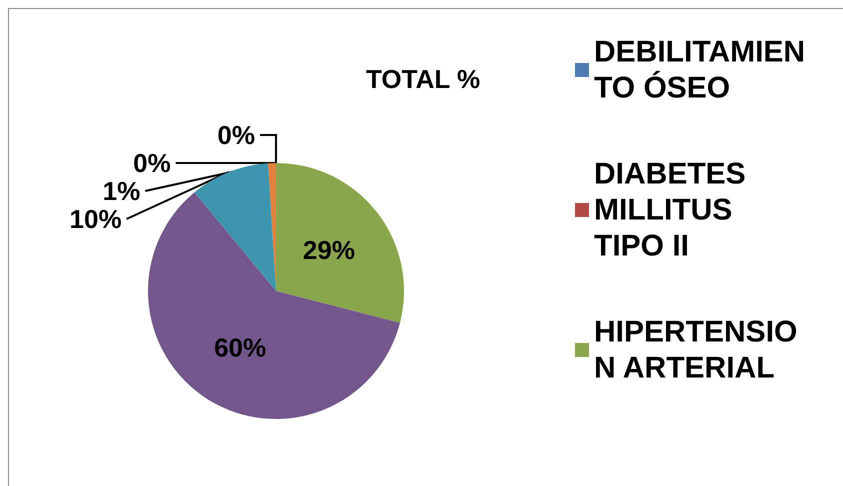  Describe the element at coordinates (674, 210) in the screenshot. I see `legend-label: DIABETES MILLITUS TIPO II` at that location.